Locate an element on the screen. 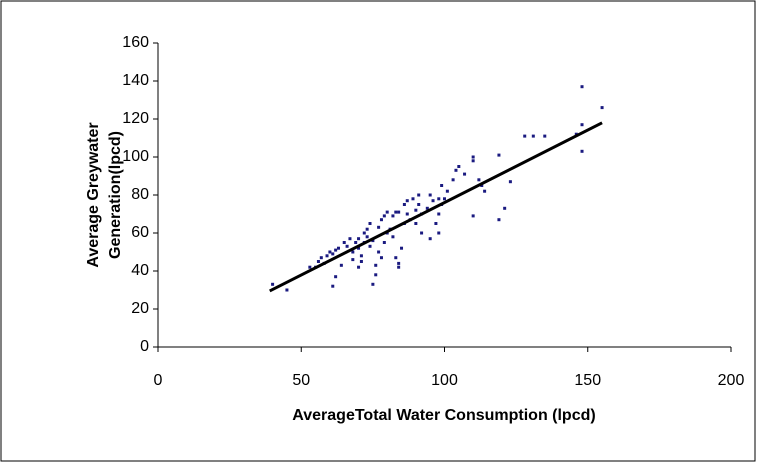 The image size is (757, 463). y-tick-label: 160 is located at coordinates (135, 42).